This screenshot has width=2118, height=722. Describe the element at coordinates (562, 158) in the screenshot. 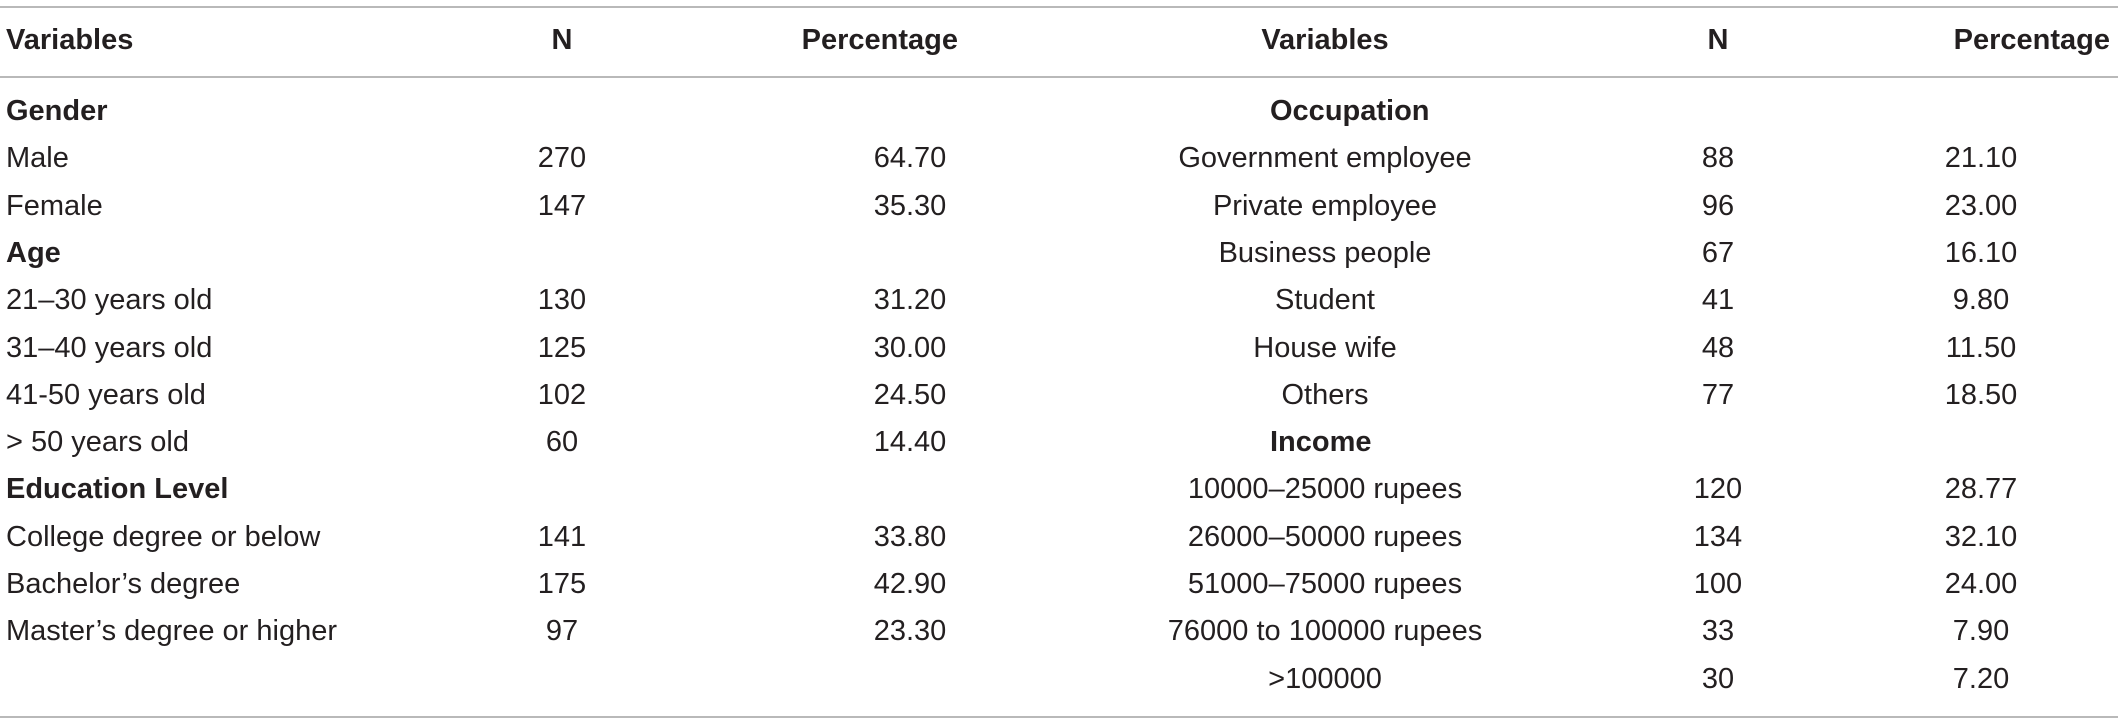

I see `row-n: 270` at that location.